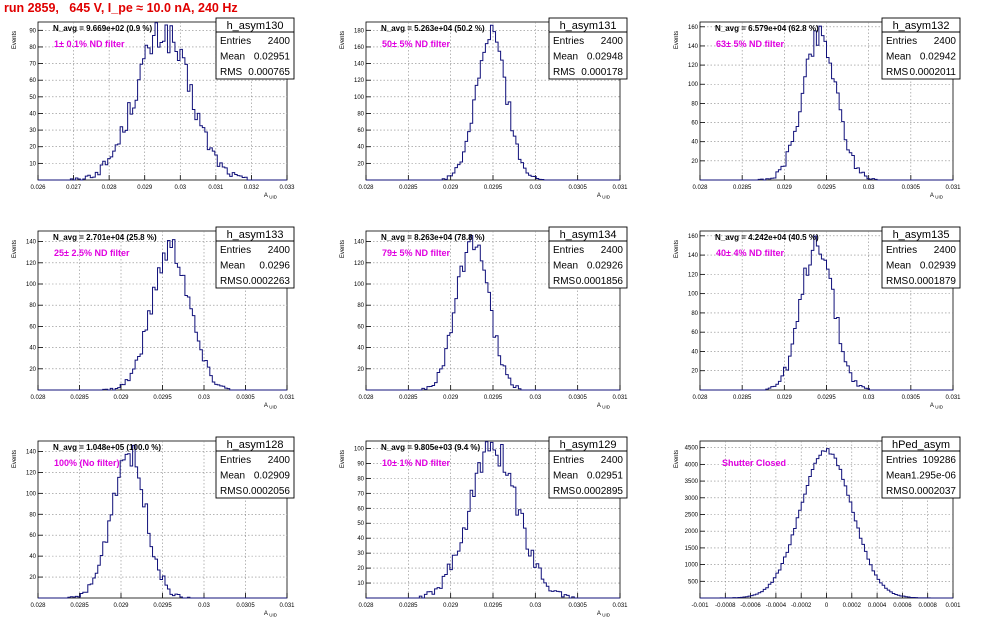 The image size is (996, 622). I want to click on x-tick-label: 0.027, so click(74, 188).